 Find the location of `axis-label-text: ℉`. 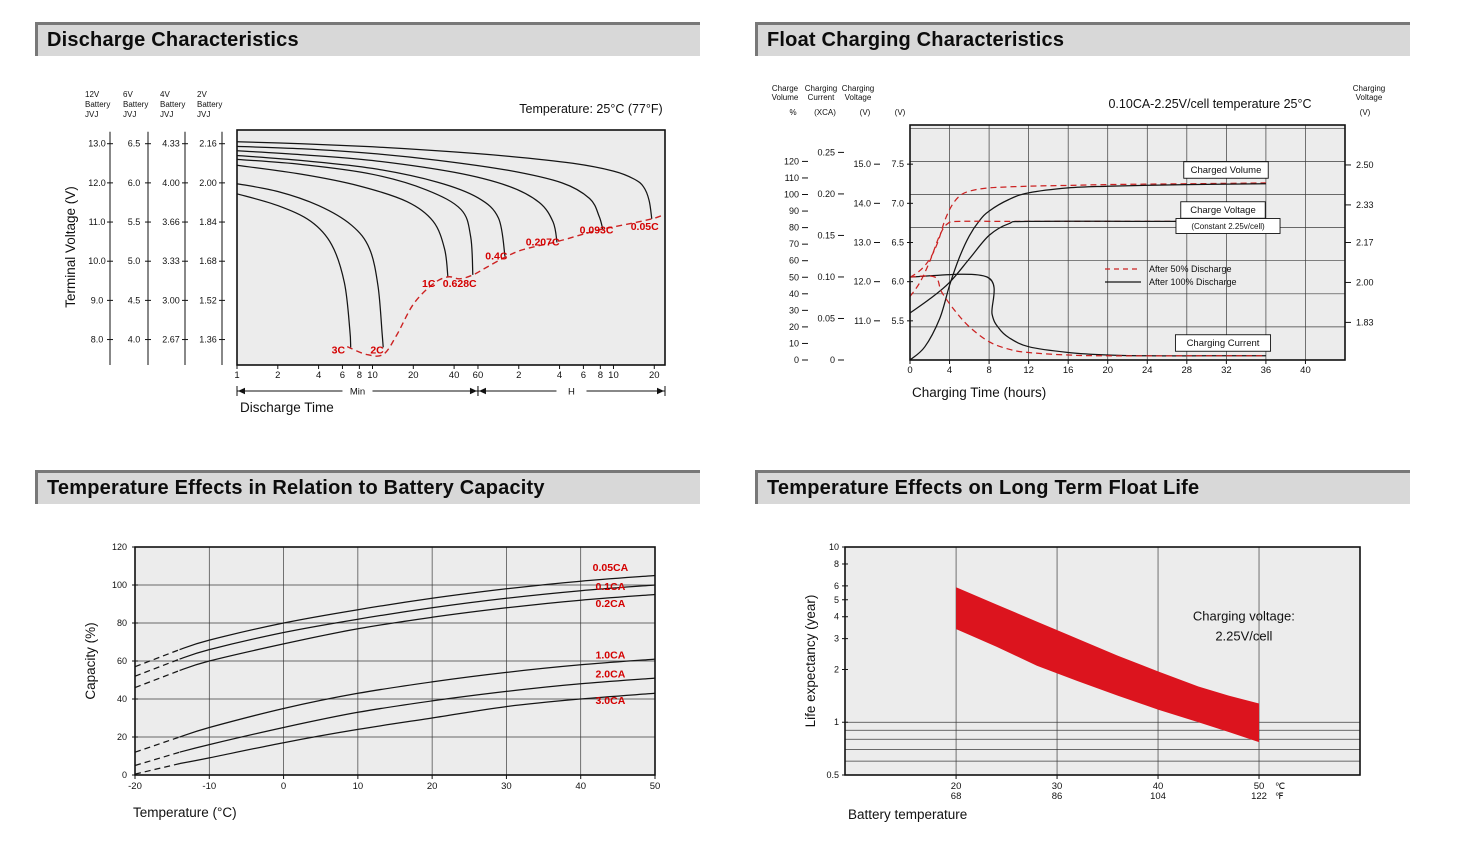

axis-label-text: ℉ is located at coordinates (1279, 796).